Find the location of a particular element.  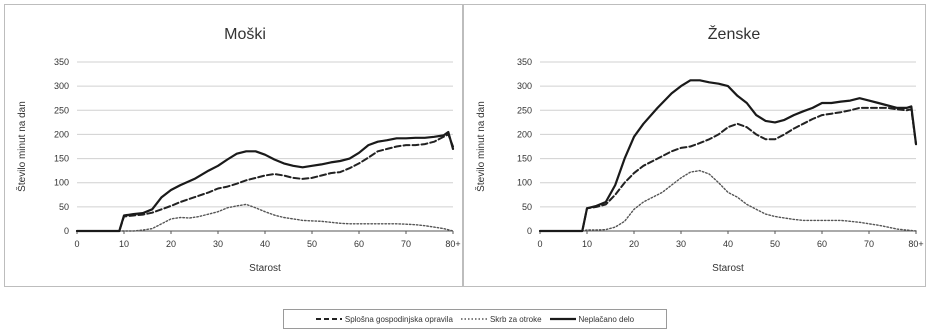

chart-title: Ženske is located at coordinates (734, 33).